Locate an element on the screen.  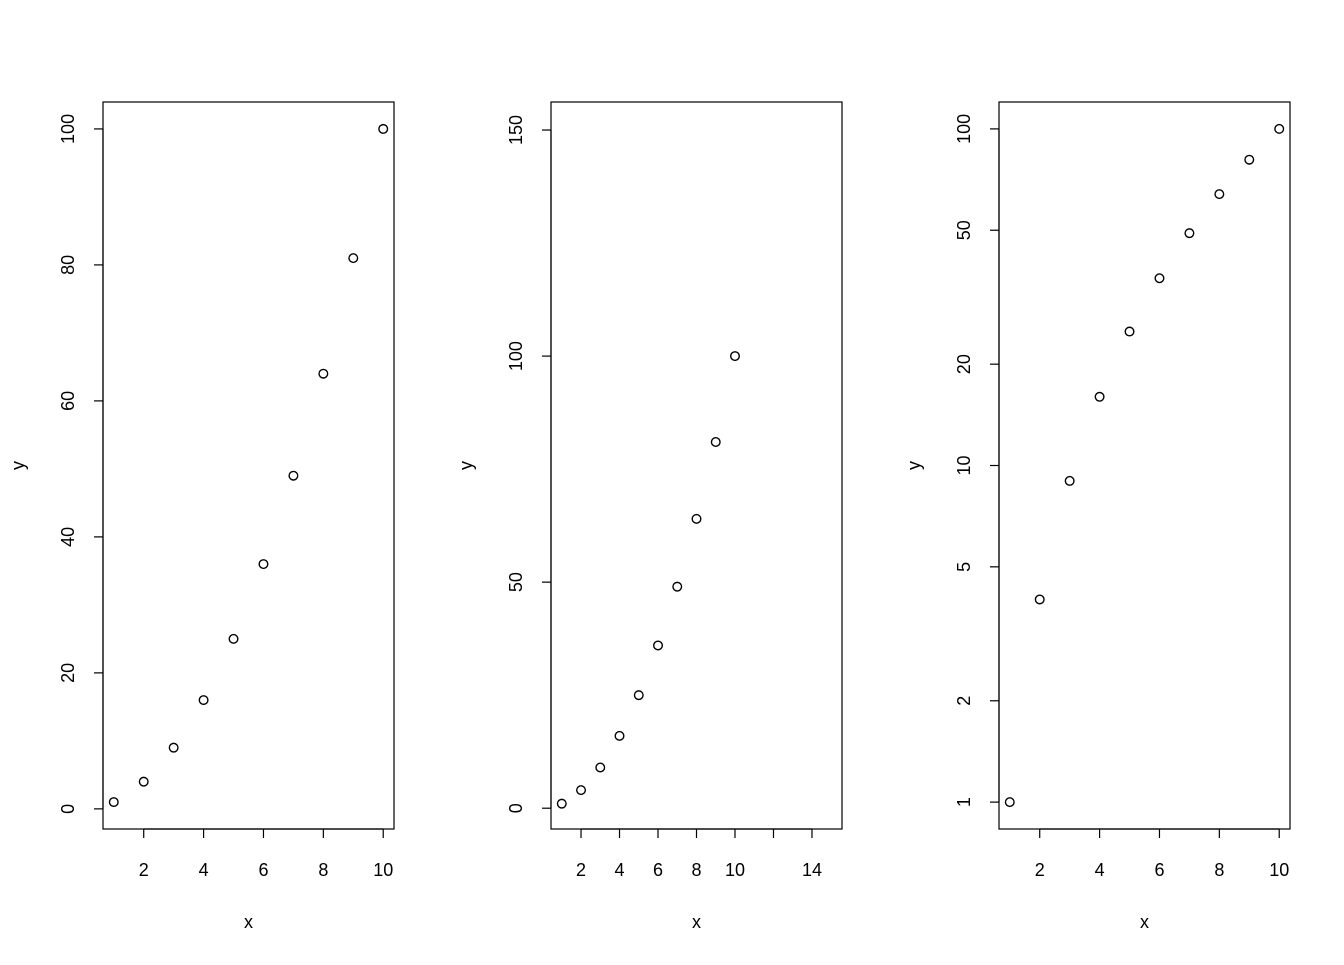
y-tick-label: 150 is located at coordinates (516, 130).